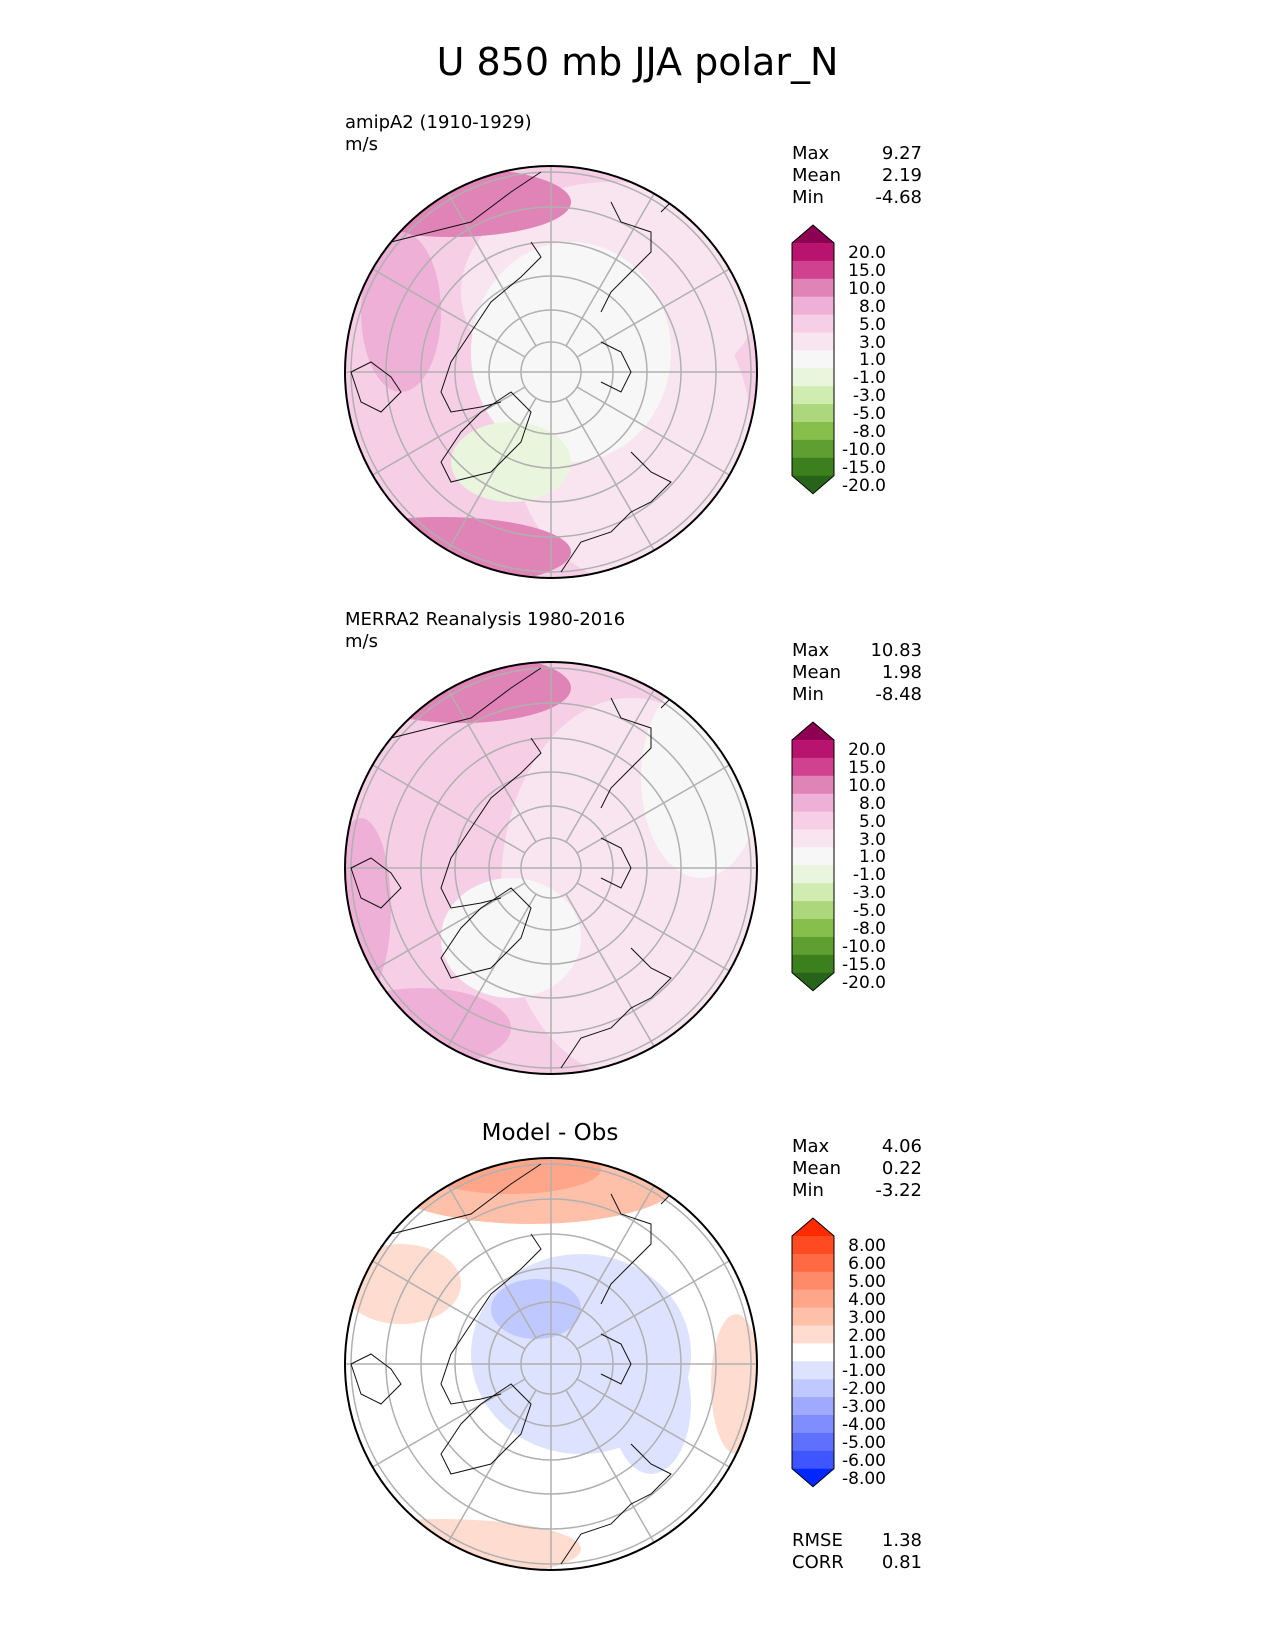 This screenshot has height=1650, width=1275. What do you see at coordinates (867, 1263) in the screenshot?
I see `cbar-tick-label: 6.00` at bounding box center [867, 1263].